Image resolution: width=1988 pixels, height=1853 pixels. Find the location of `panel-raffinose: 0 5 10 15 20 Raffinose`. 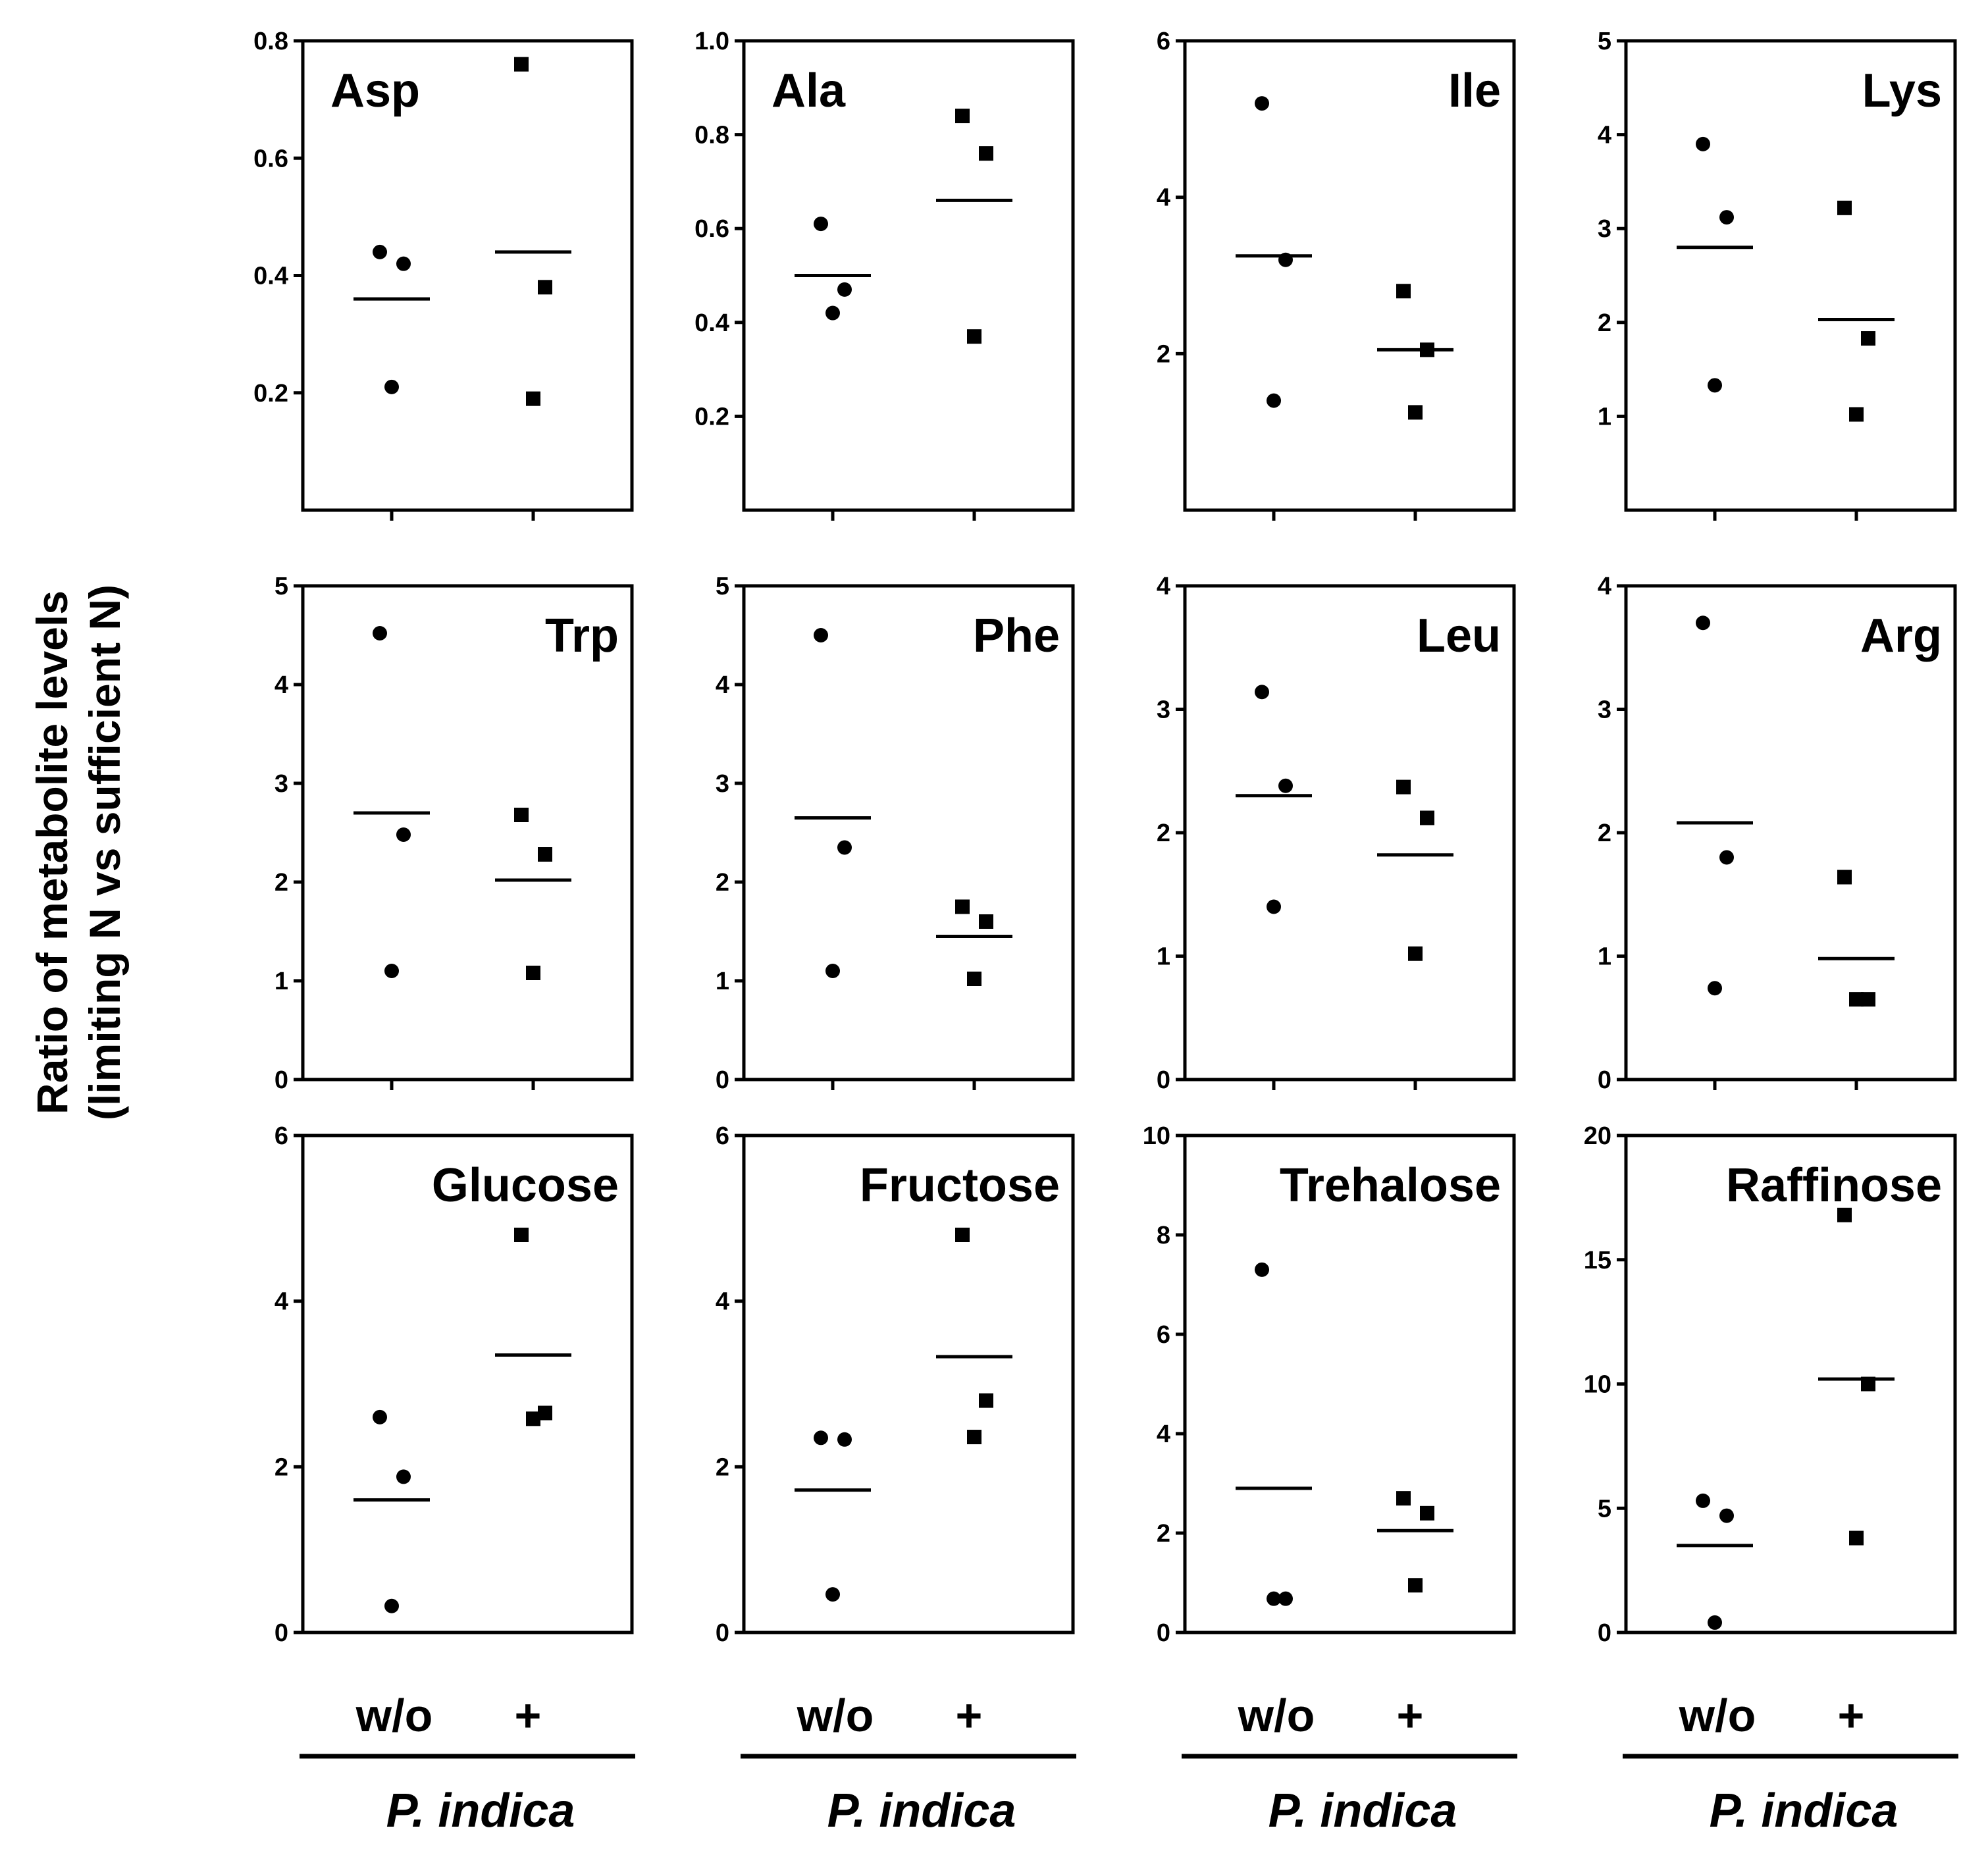

panel-raffinose: 0 5 10 15 20 Raffinose is located at coordinates (1771, 1384).